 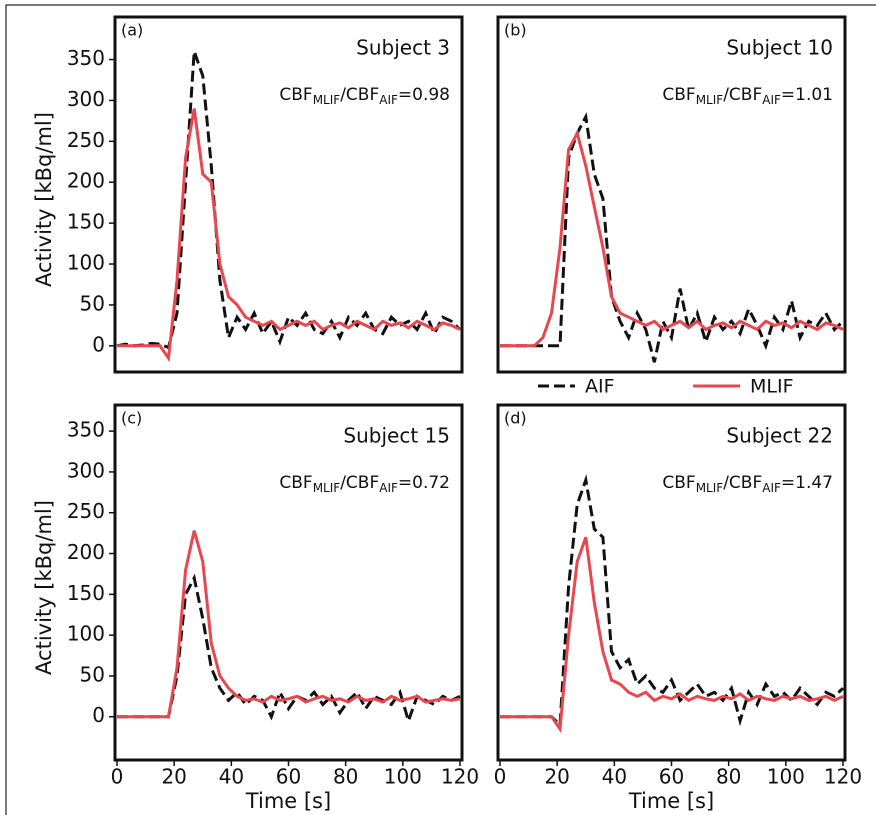 I want to click on ratio-part: =0.98, so click(x=424, y=95).